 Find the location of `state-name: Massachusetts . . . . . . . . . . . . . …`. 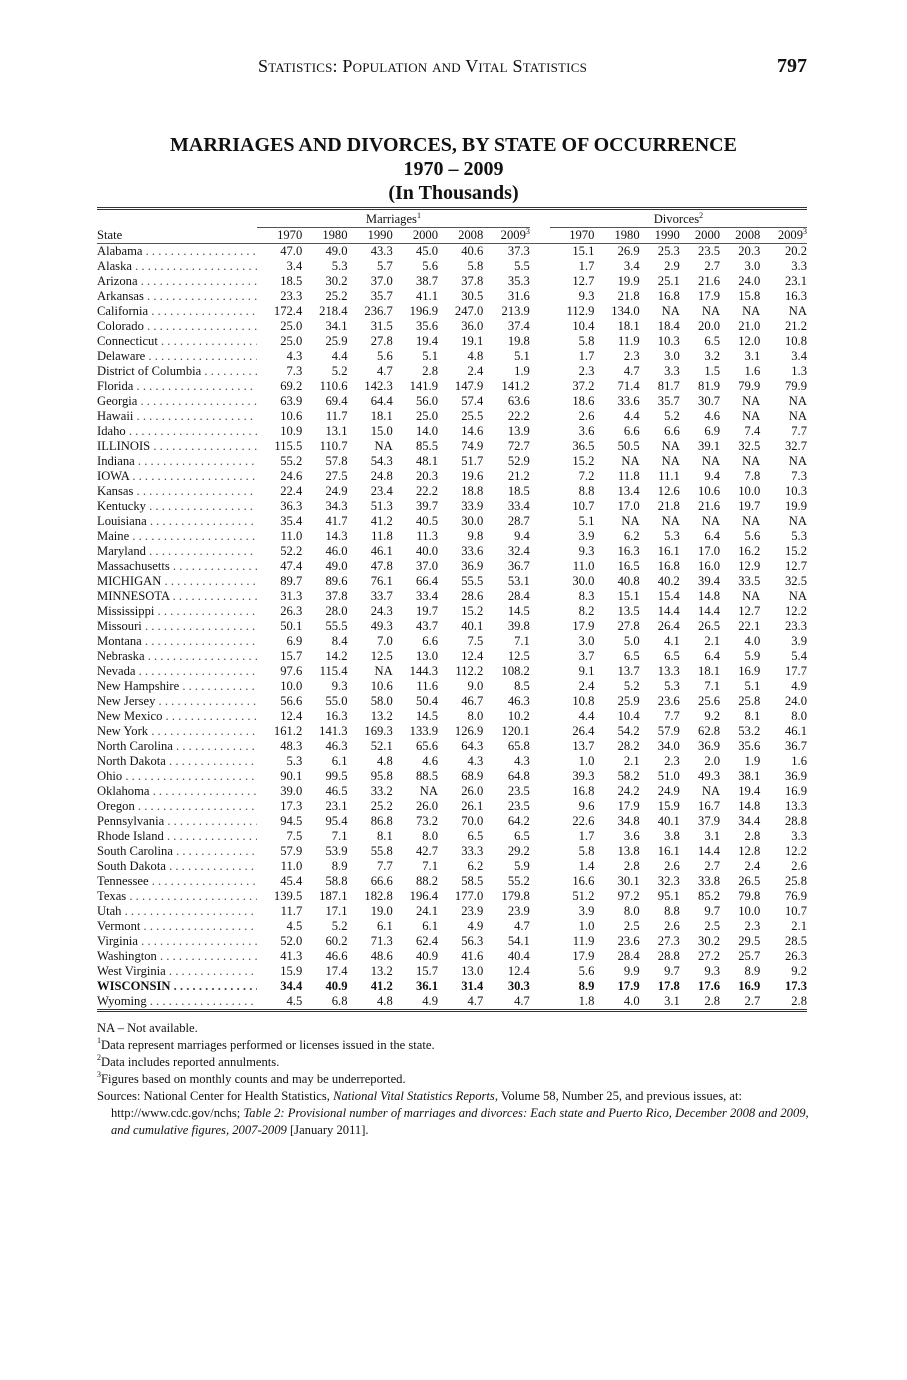

state-name: Massachusetts . . . . . . . . . . . . . … is located at coordinates (177, 566).